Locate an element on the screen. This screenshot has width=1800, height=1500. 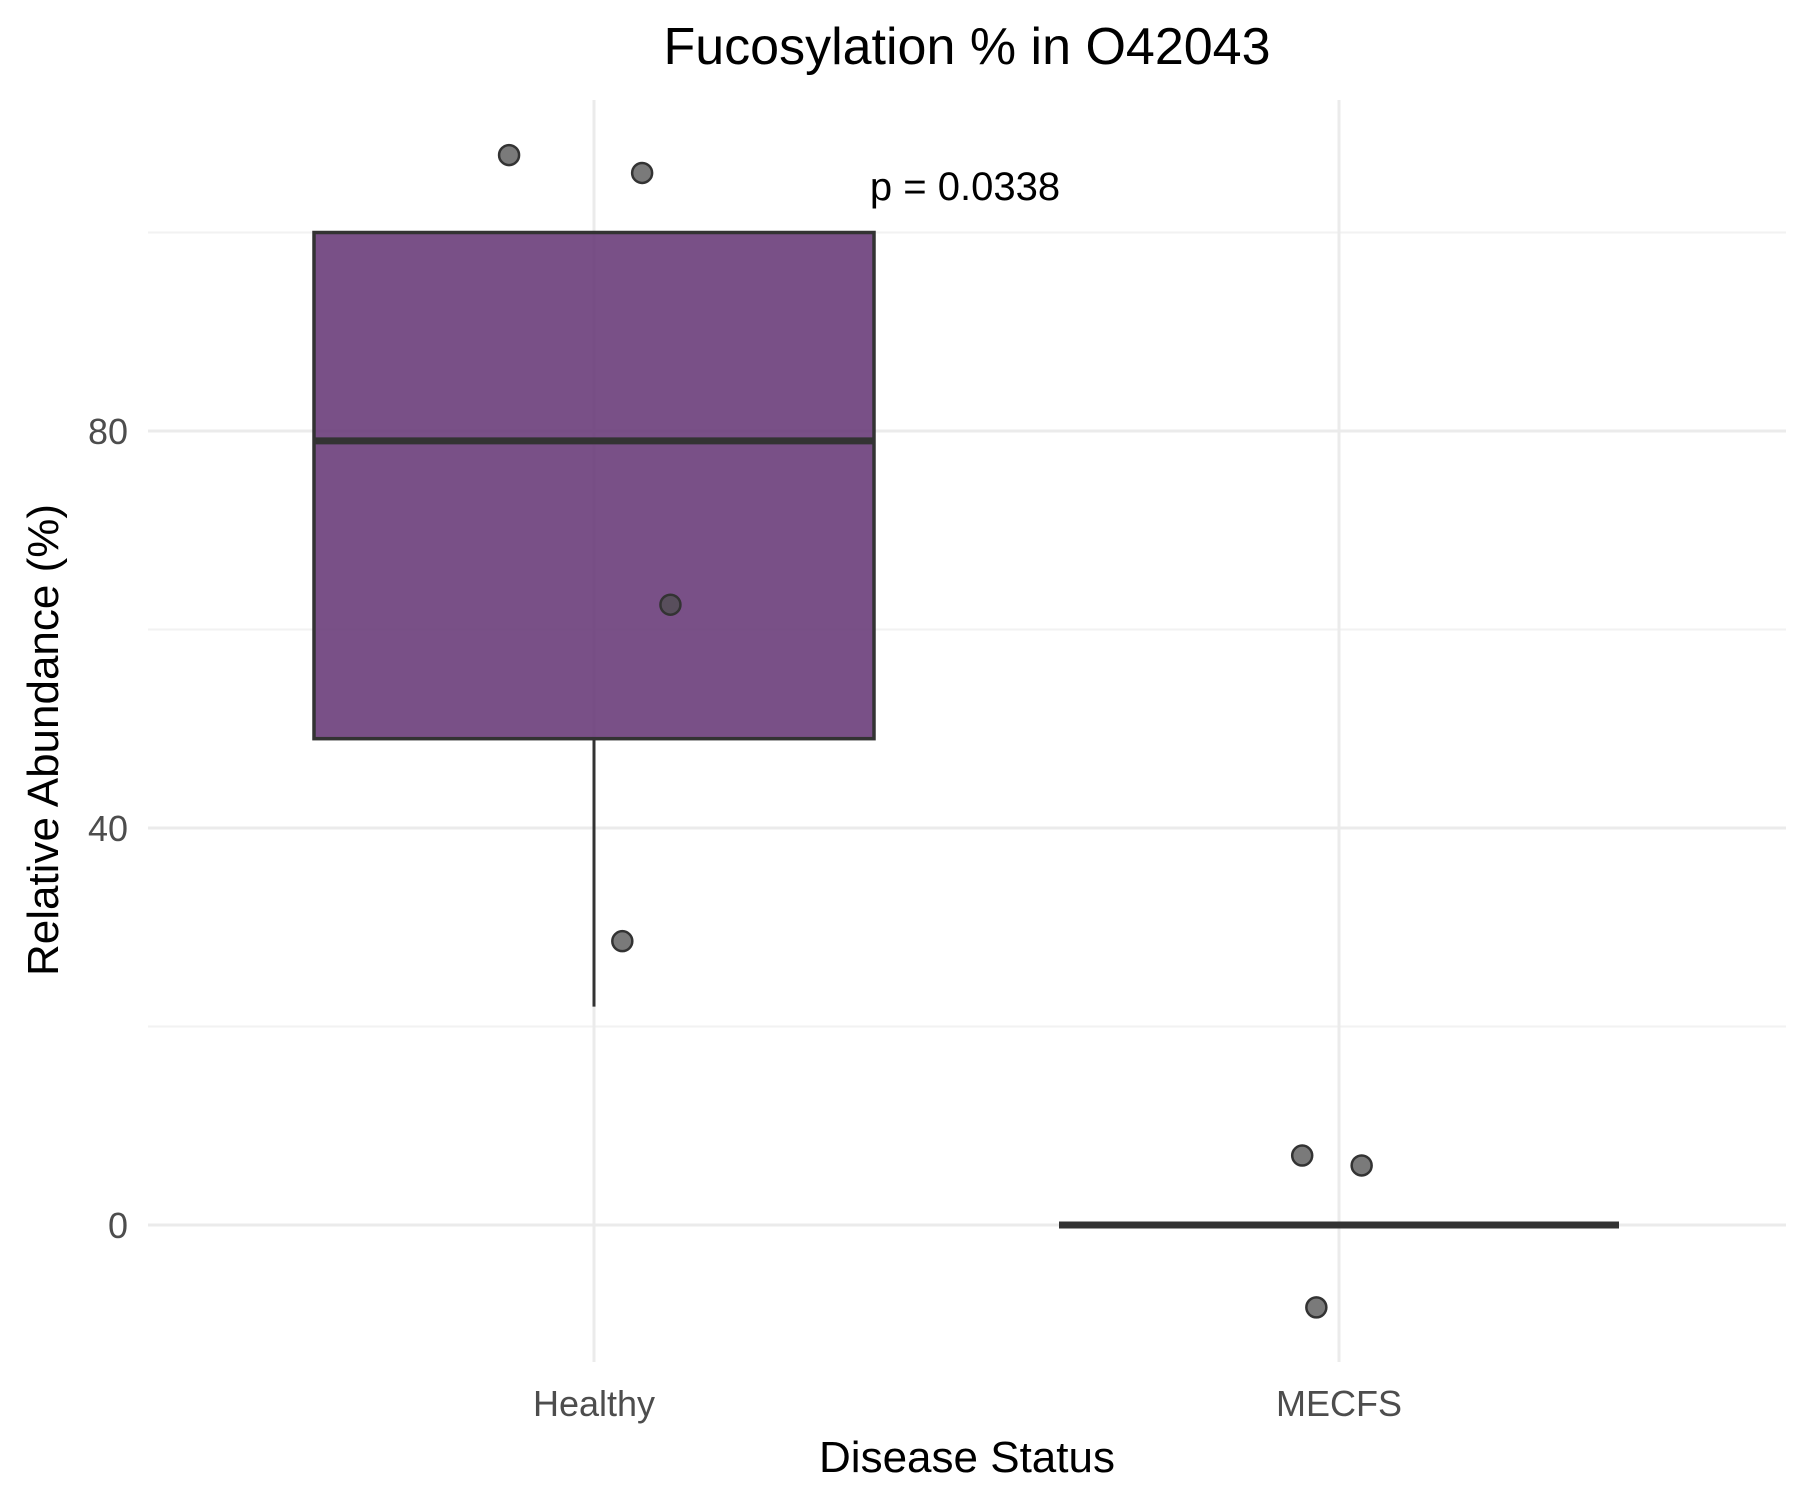
x-axis-title: Disease Status is located at coordinates (967, 1457).